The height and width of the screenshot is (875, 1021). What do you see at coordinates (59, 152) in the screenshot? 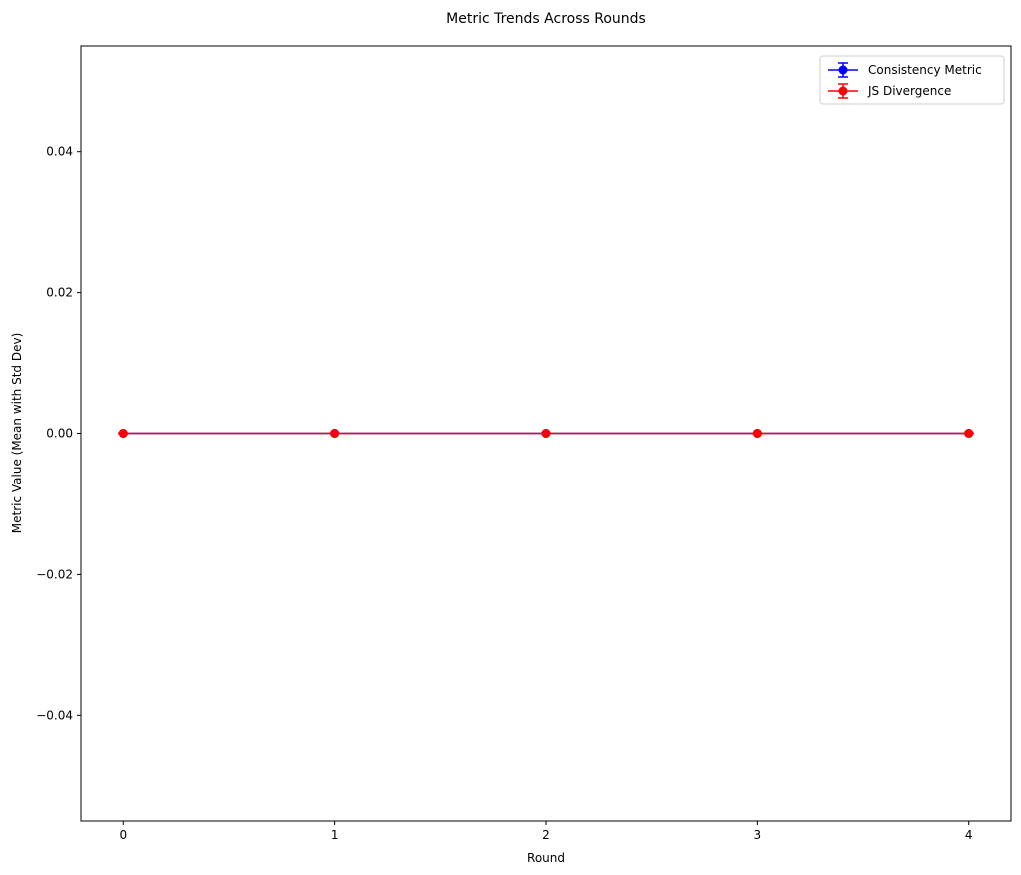
I see `y-tick-label: 0.04` at bounding box center [59, 152].